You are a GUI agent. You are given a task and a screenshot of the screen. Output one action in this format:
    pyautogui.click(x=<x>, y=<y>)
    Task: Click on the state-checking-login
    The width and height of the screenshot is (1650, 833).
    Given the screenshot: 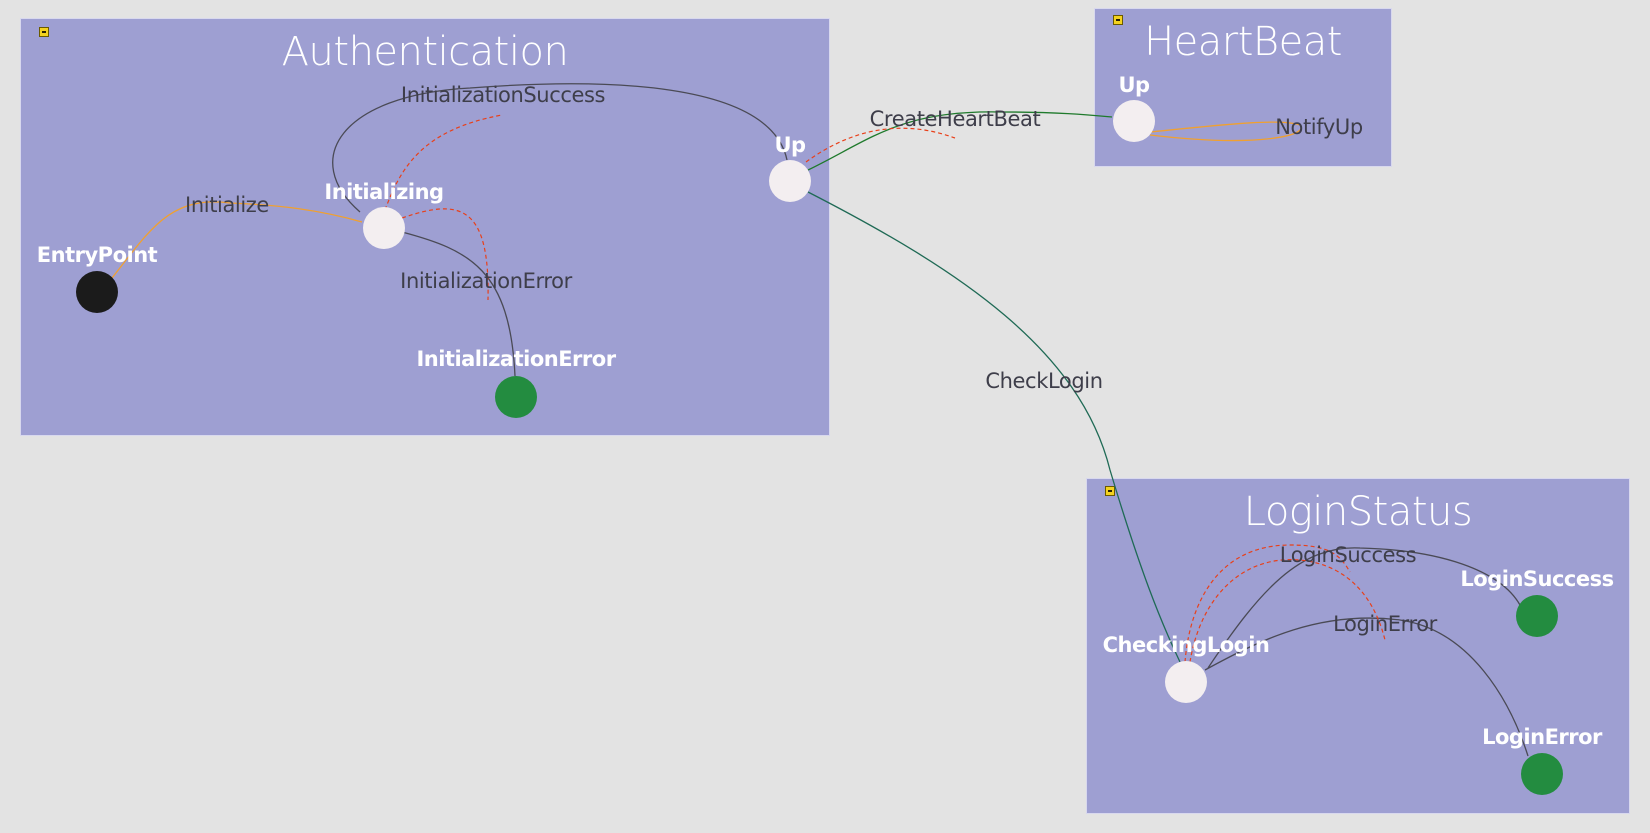 What is the action you would take?
    pyautogui.click(x=1186, y=682)
    